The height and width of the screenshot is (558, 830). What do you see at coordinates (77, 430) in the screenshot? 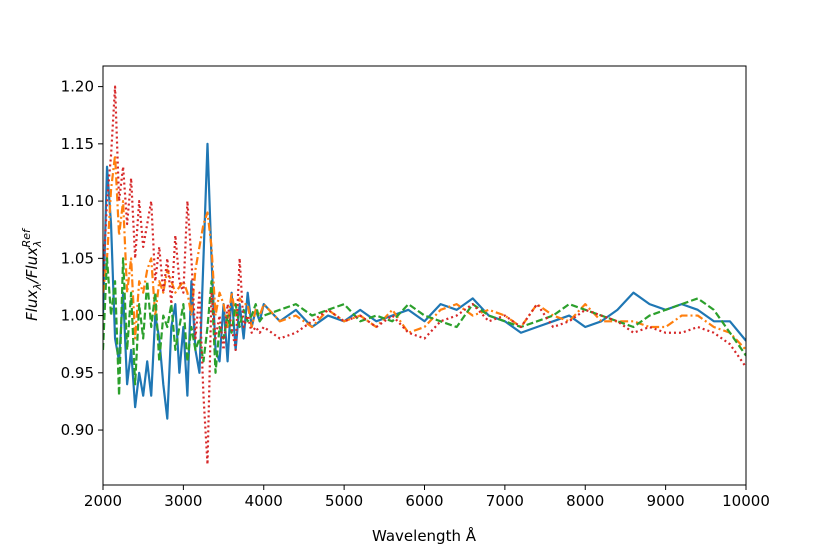
I see `y-tick-label: 0.90` at bounding box center [77, 430].